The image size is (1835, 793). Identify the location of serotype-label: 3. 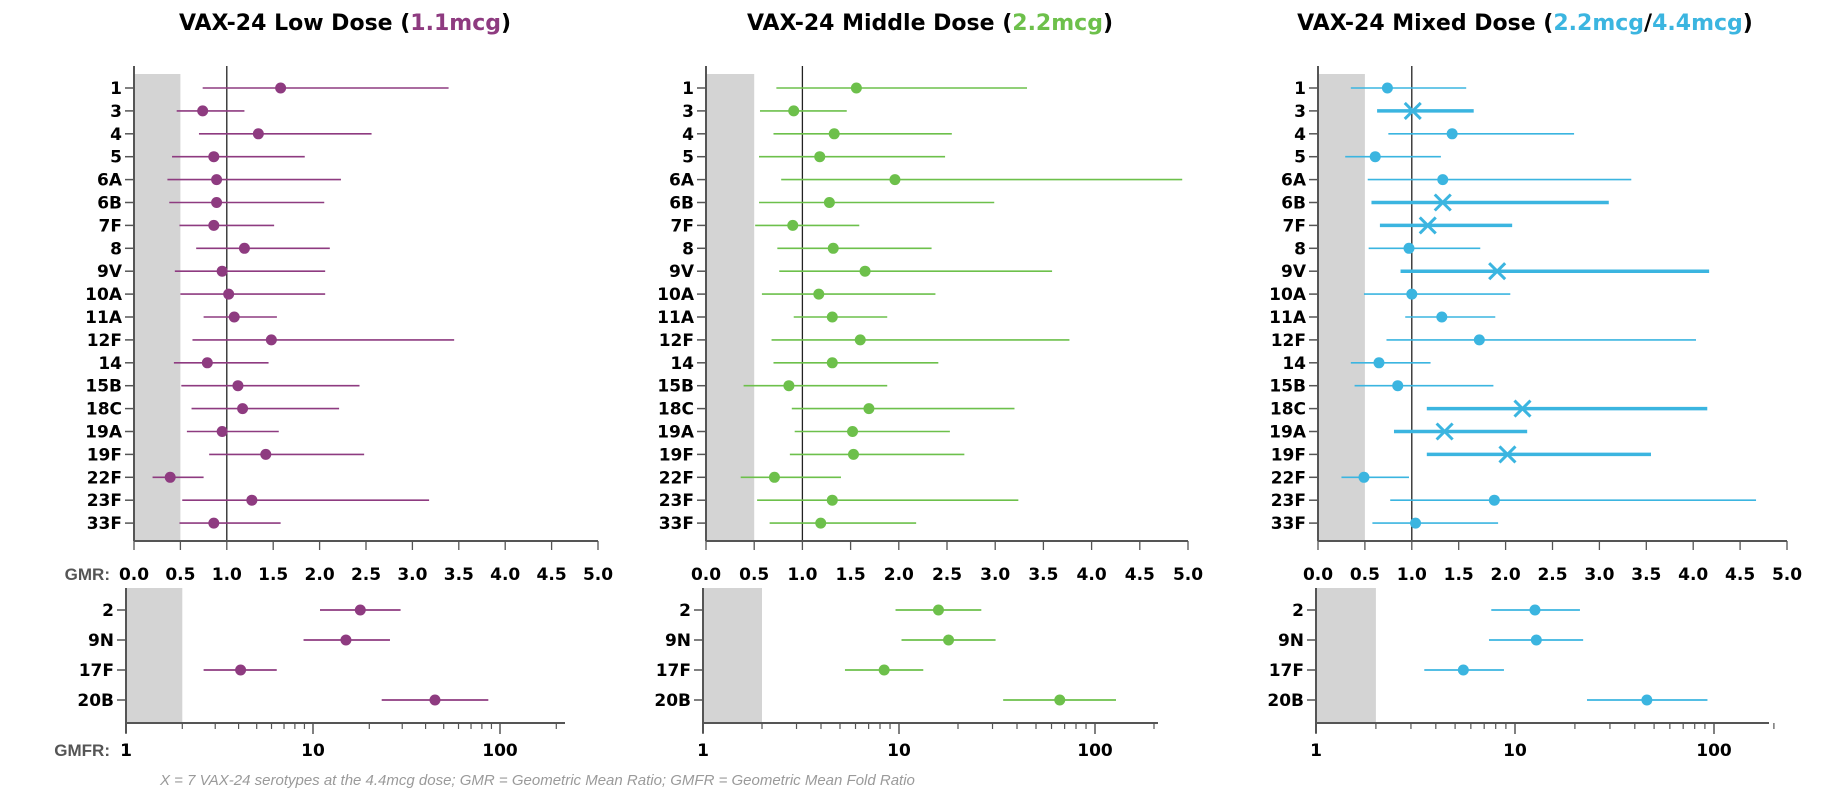
(116, 112).